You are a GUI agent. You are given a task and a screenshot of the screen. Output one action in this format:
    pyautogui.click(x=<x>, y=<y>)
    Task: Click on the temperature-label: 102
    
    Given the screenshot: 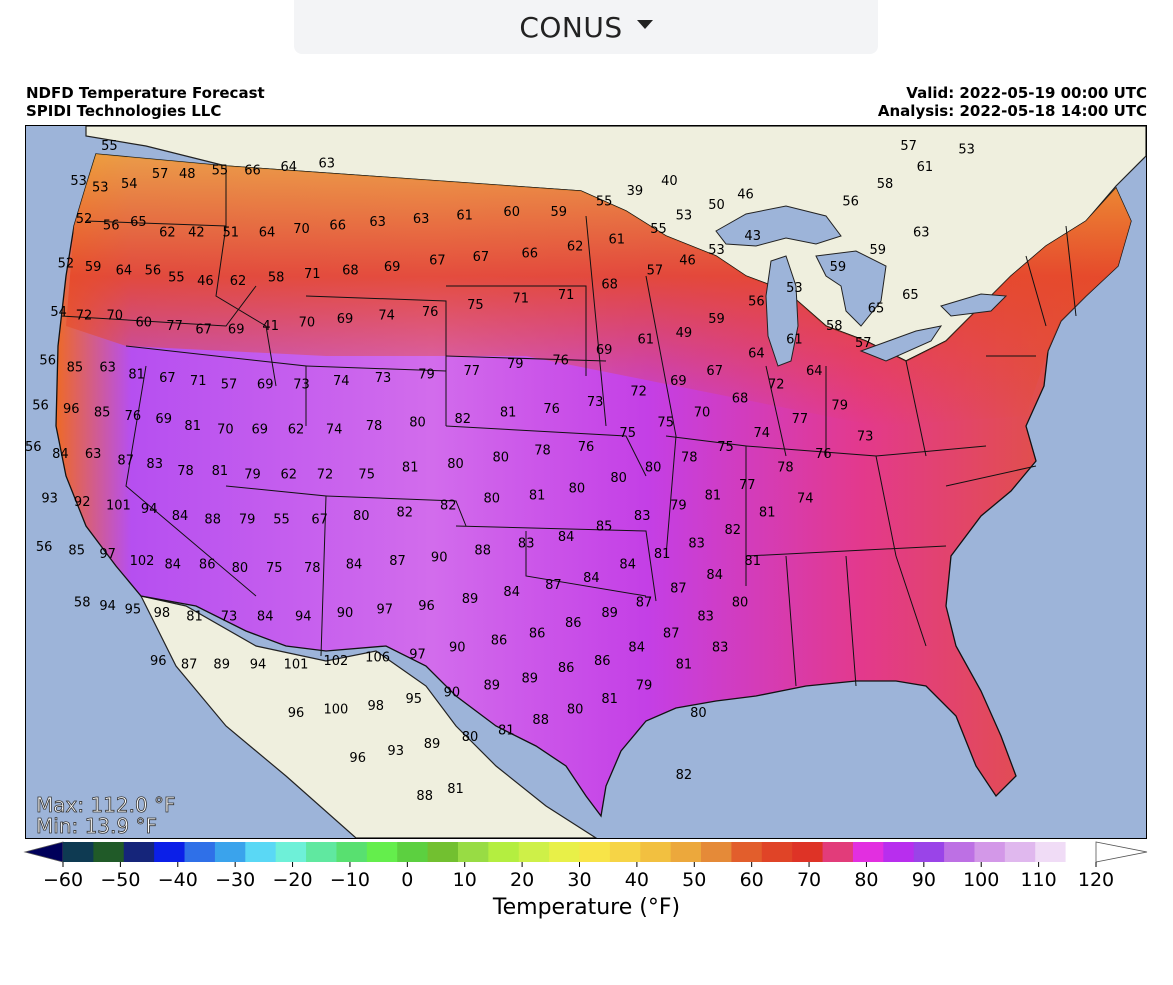 What is the action you would take?
    pyautogui.click(x=142, y=561)
    